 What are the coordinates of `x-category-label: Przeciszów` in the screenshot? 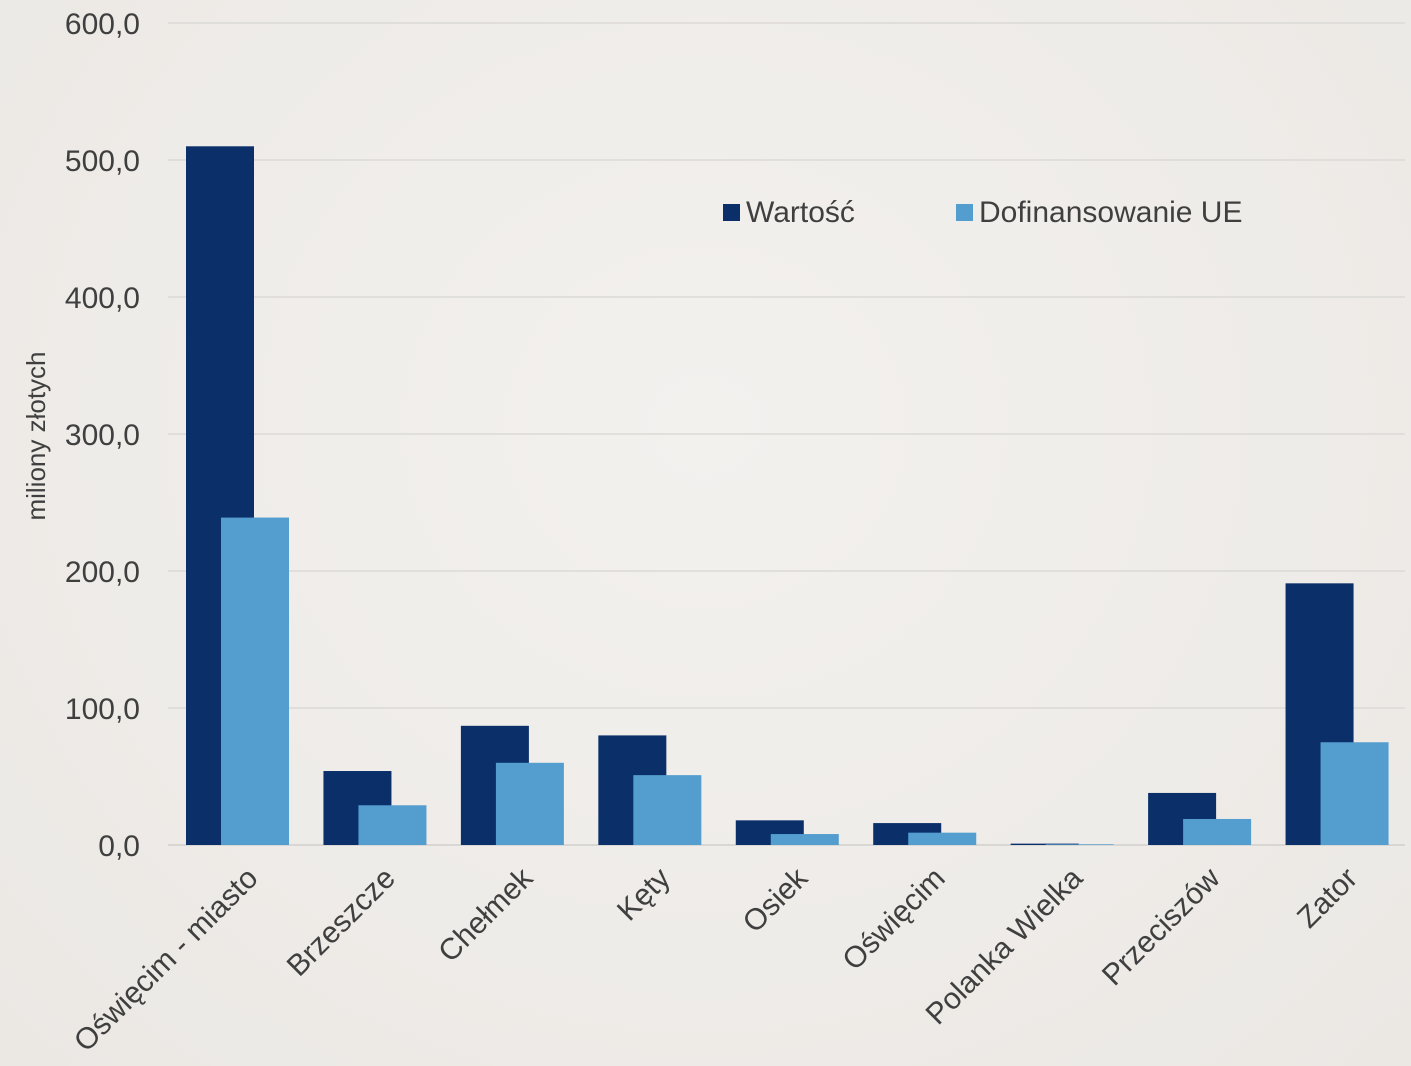 It's located at (1161, 926).